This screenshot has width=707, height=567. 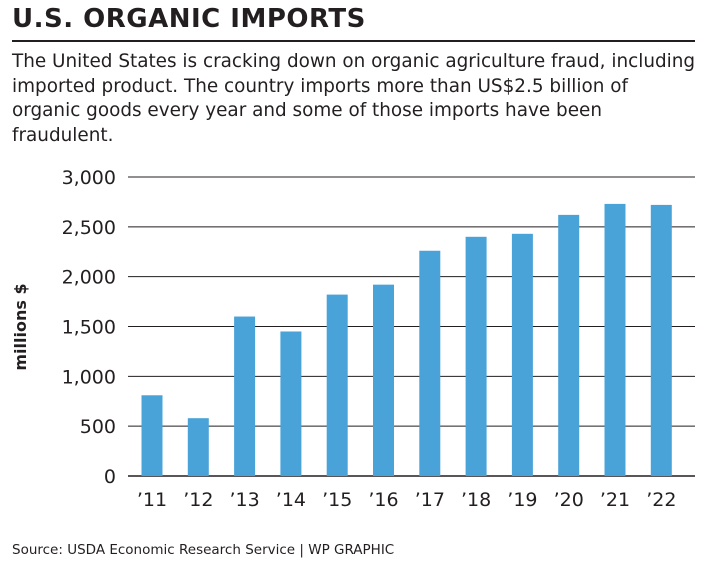 I want to click on chart-title: U.S. ORGANIC IMPORTS, so click(x=189, y=19).